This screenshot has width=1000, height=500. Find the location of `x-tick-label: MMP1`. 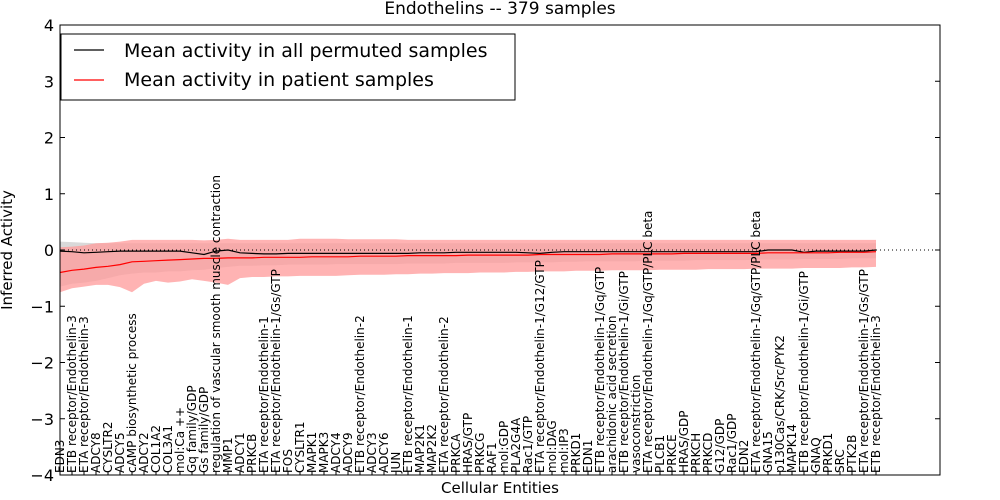

x-tick-label: MMP1 is located at coordinates (228, 455).